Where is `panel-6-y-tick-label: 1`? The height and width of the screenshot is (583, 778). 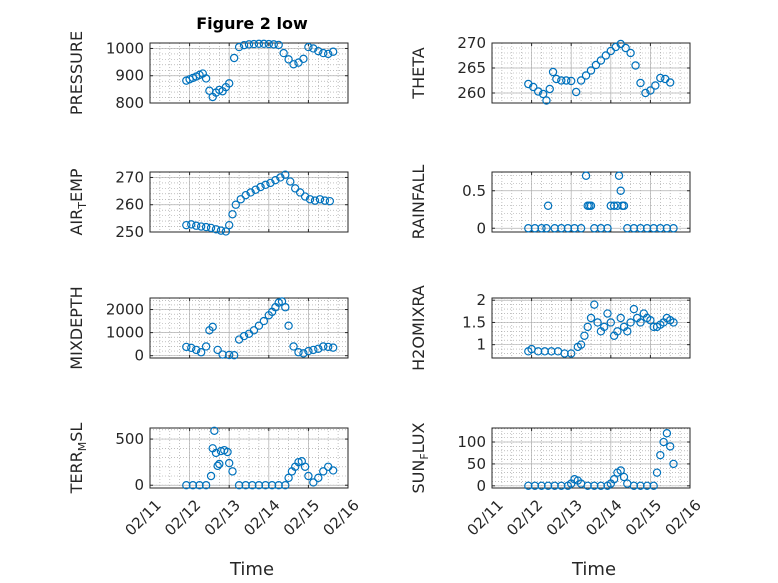
panel-6-y-tick-label: 1 is located at coordinates (481, 345).